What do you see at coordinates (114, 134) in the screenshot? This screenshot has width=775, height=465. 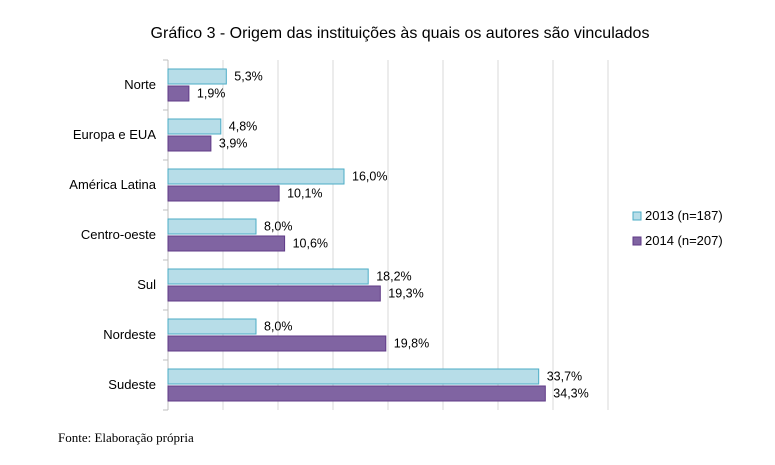 I see `category-label: Europa e EUA` at bounding box center [114, 134].